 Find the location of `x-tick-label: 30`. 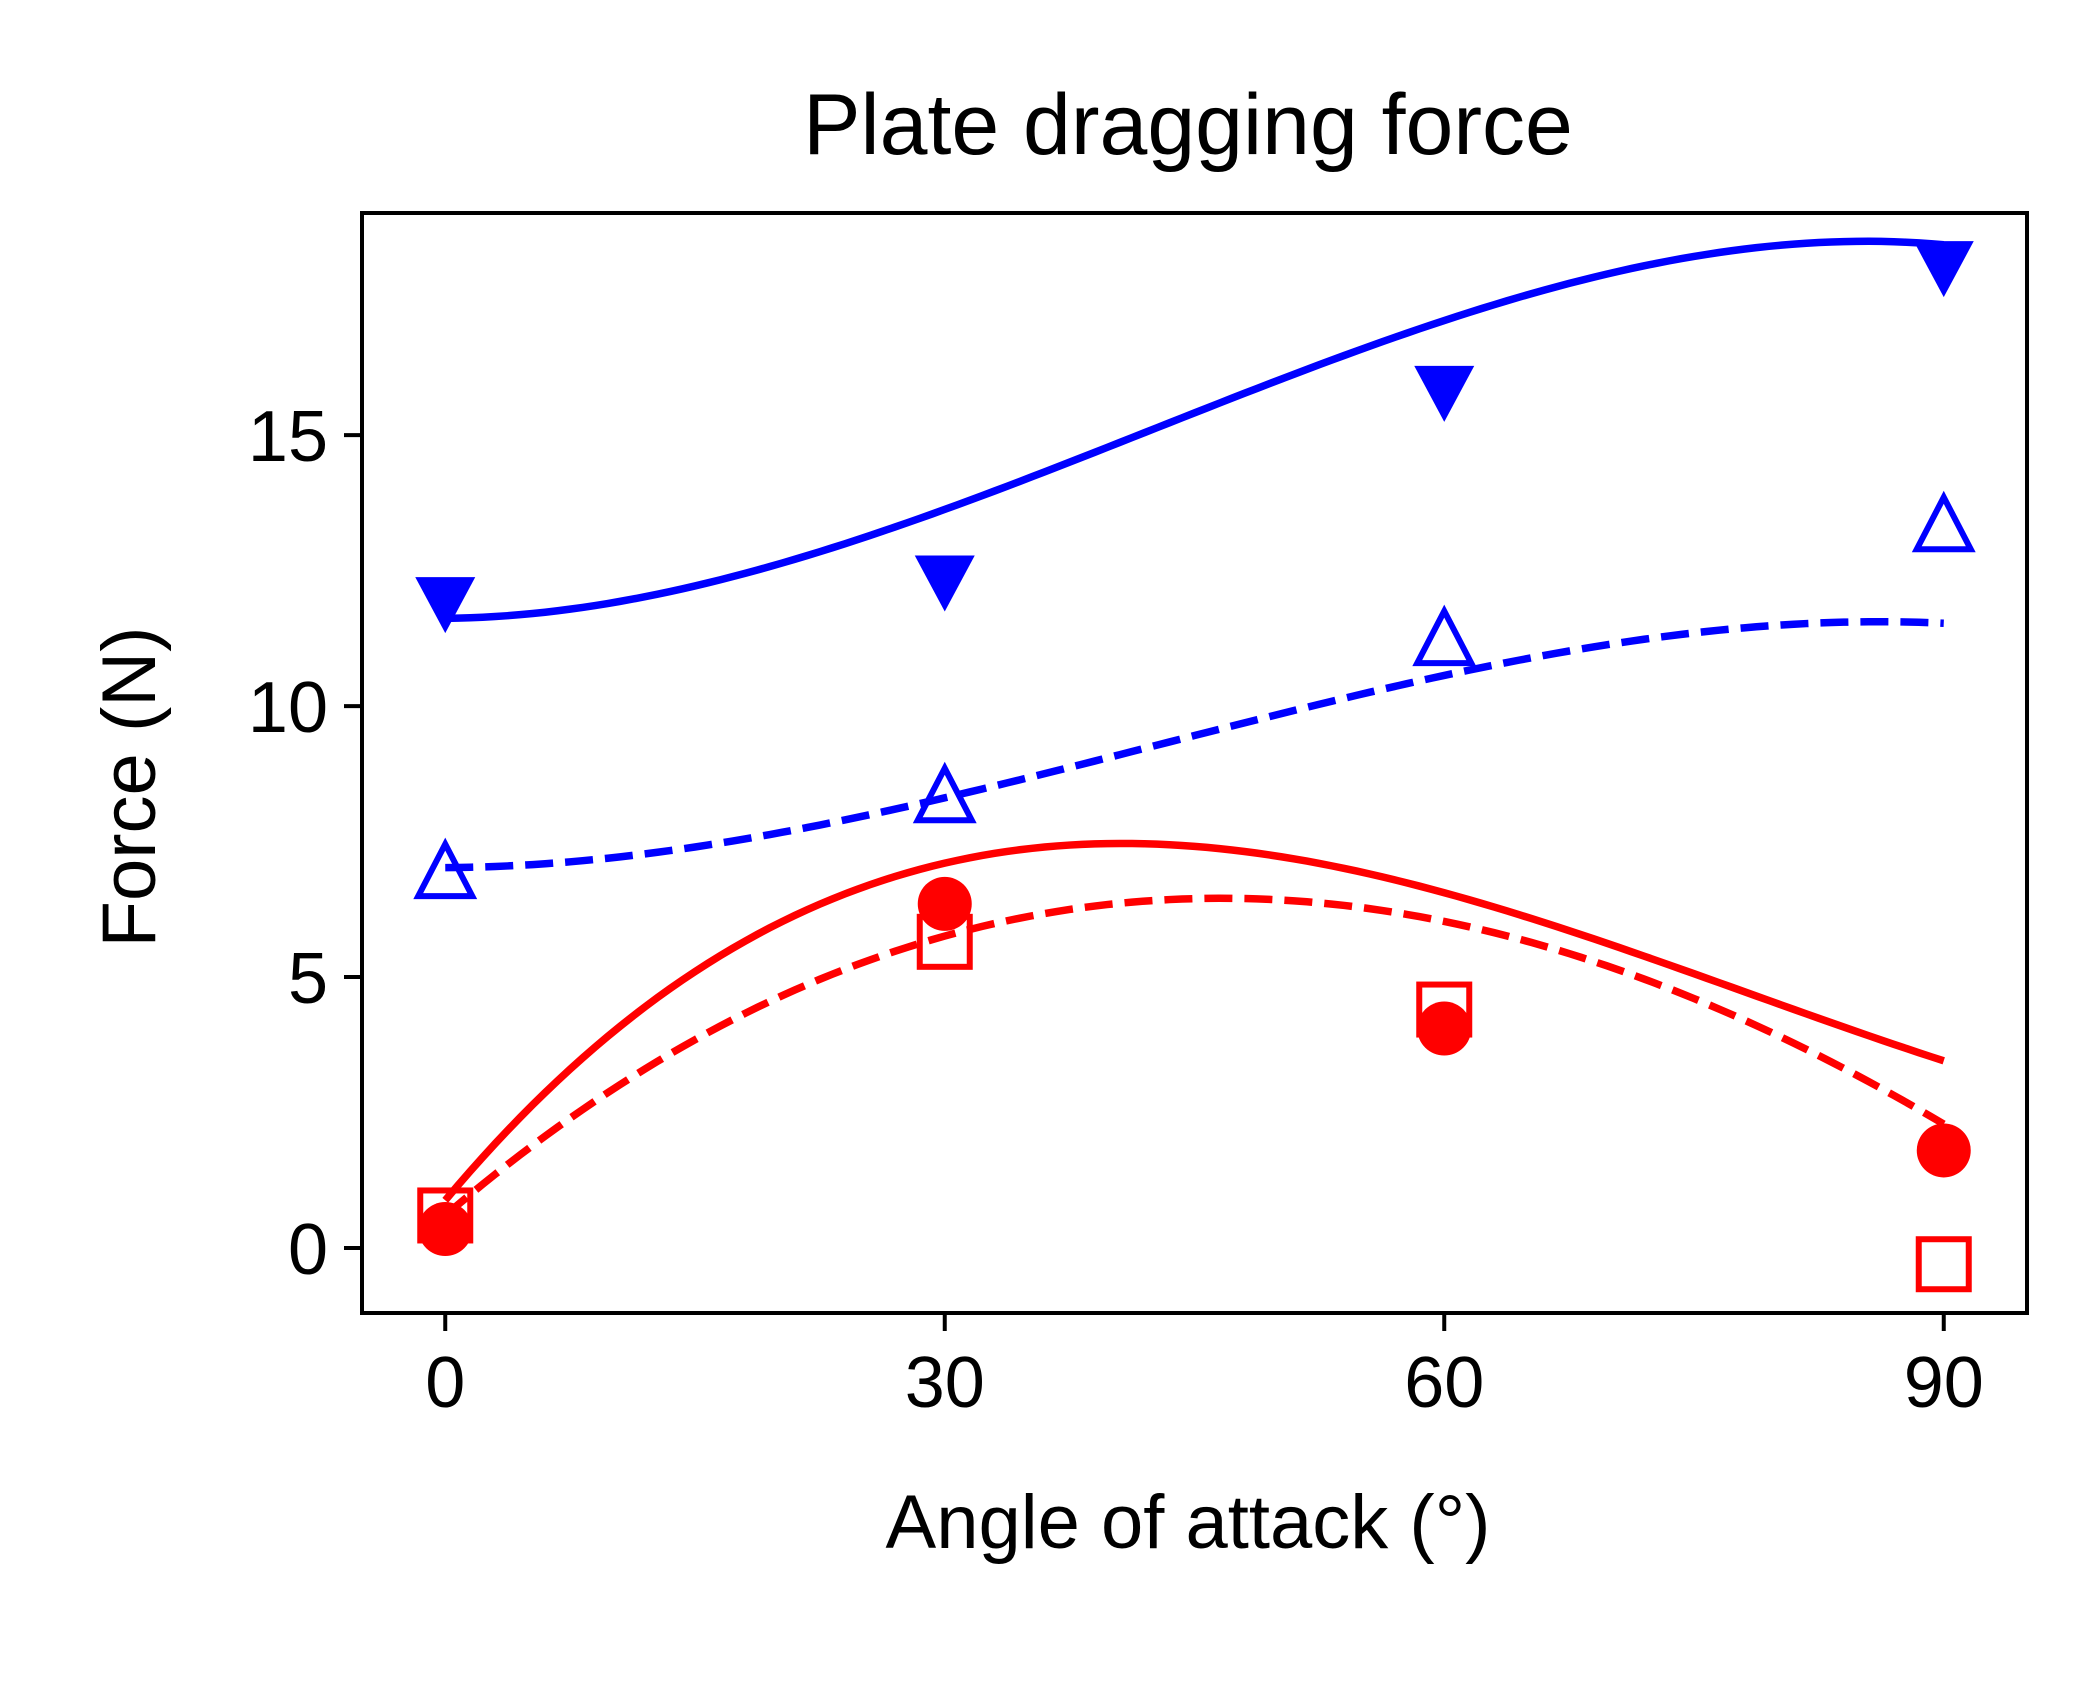

x-tick-label: 30 is located at coordinates (945, 1383).